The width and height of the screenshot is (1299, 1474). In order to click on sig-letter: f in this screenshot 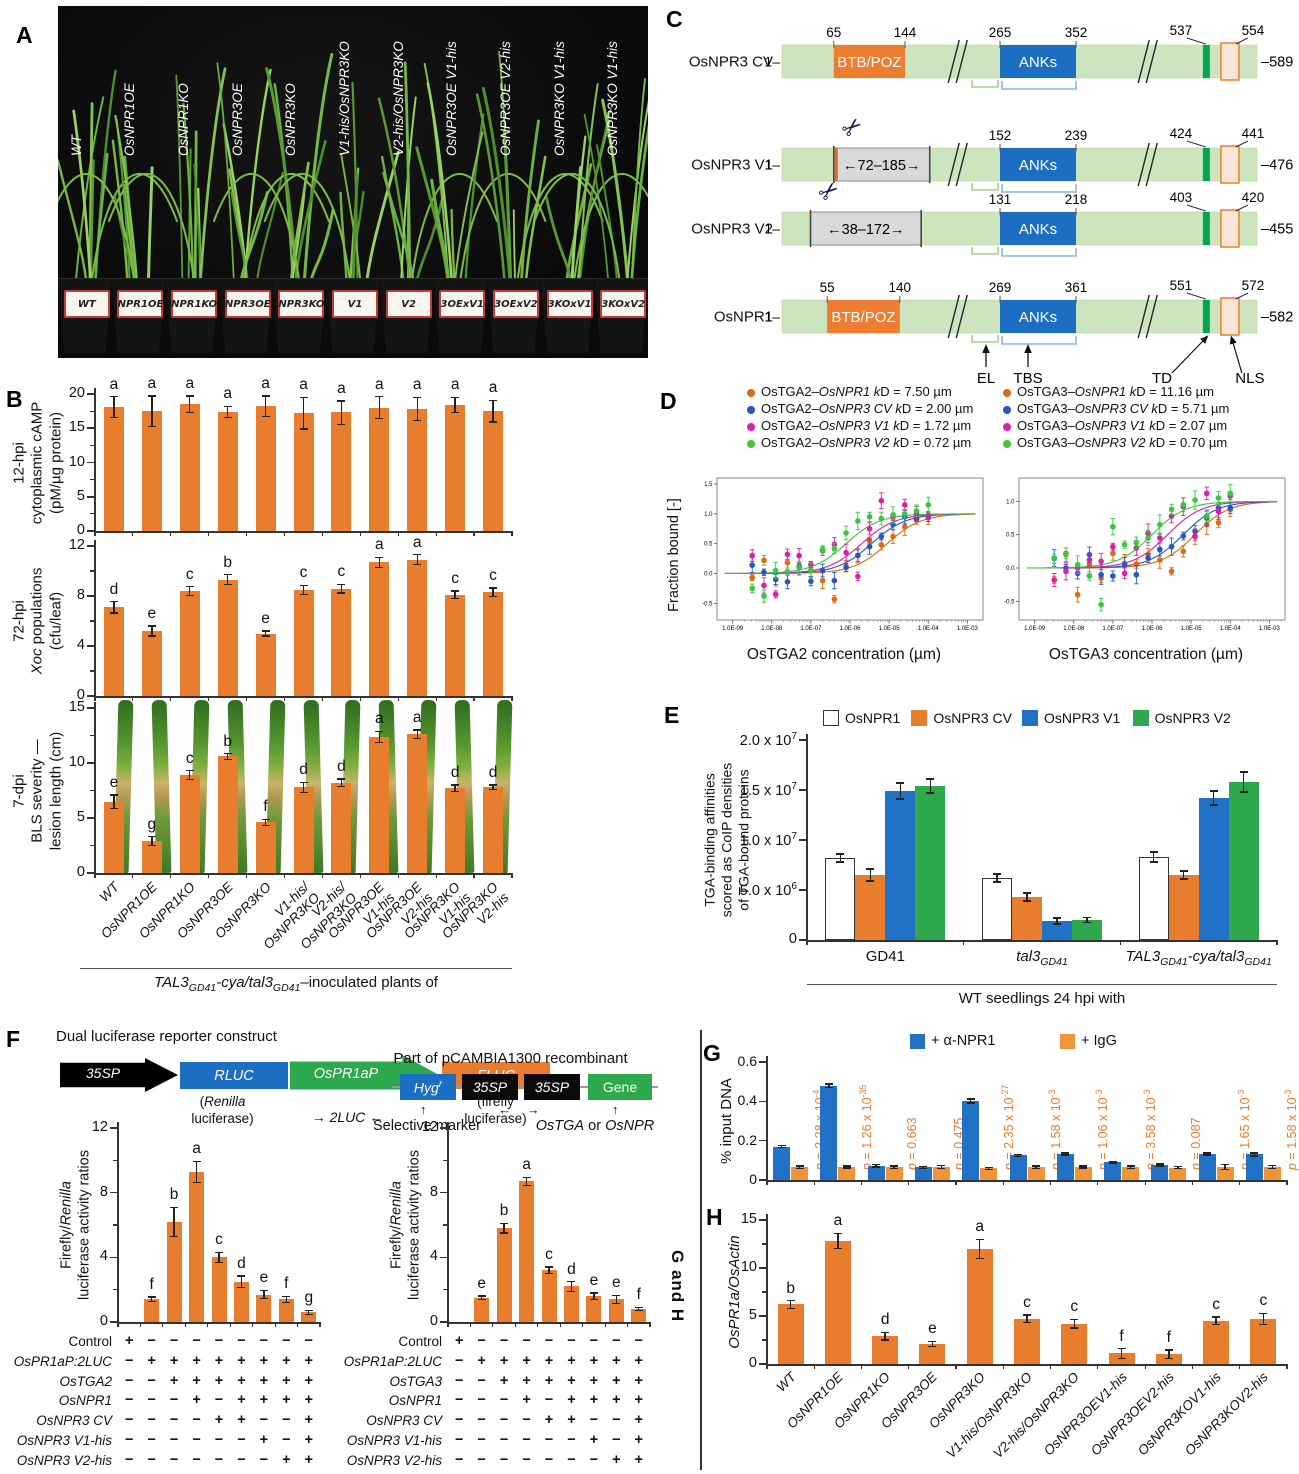, I will do `click(265, 807)`.